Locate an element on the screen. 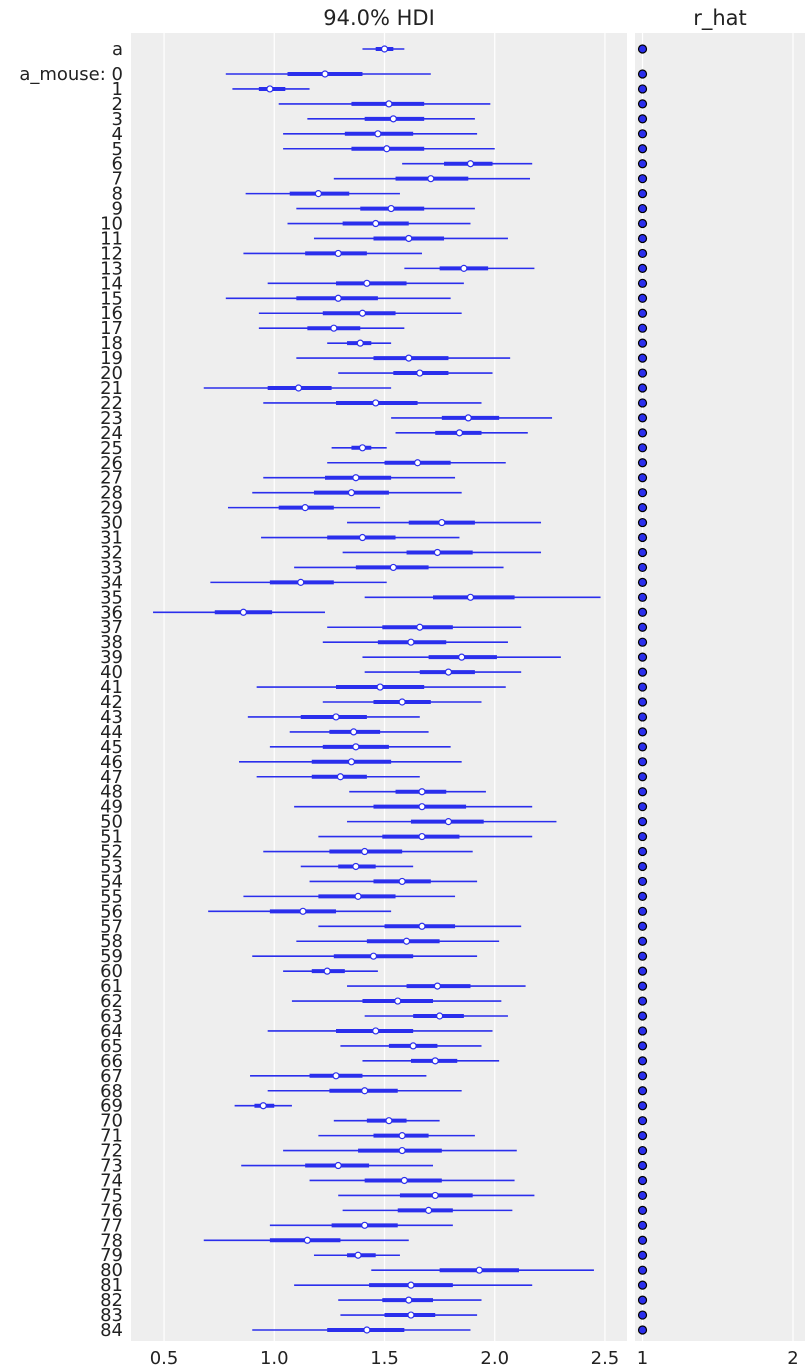 This screenshot has width=811, height=1371. row-label: 15 is located at coordinates (111, 298).